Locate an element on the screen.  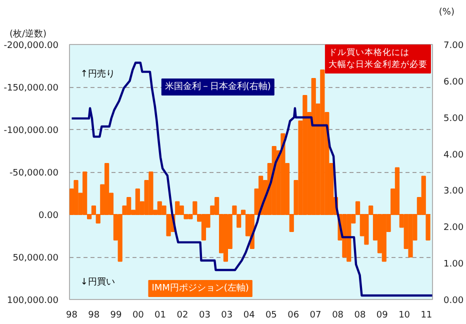
y2-axis-title: (%) is located at coordinates (446, 13).